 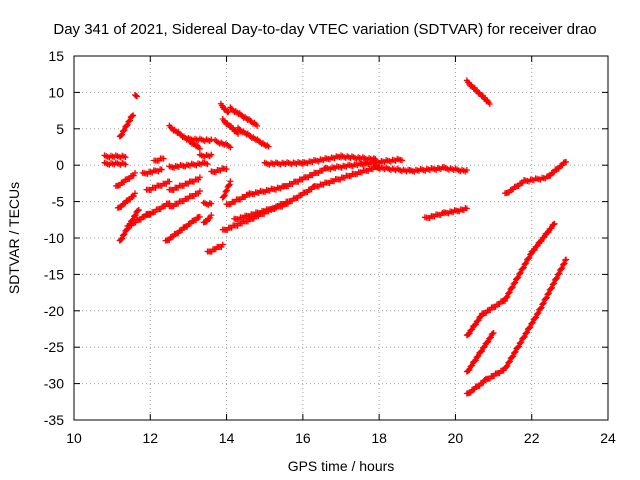 What do you see at coordinates (379, 438) in the screenshot?
I see `x-tick-label: 18` at bounding box center [379, 438].